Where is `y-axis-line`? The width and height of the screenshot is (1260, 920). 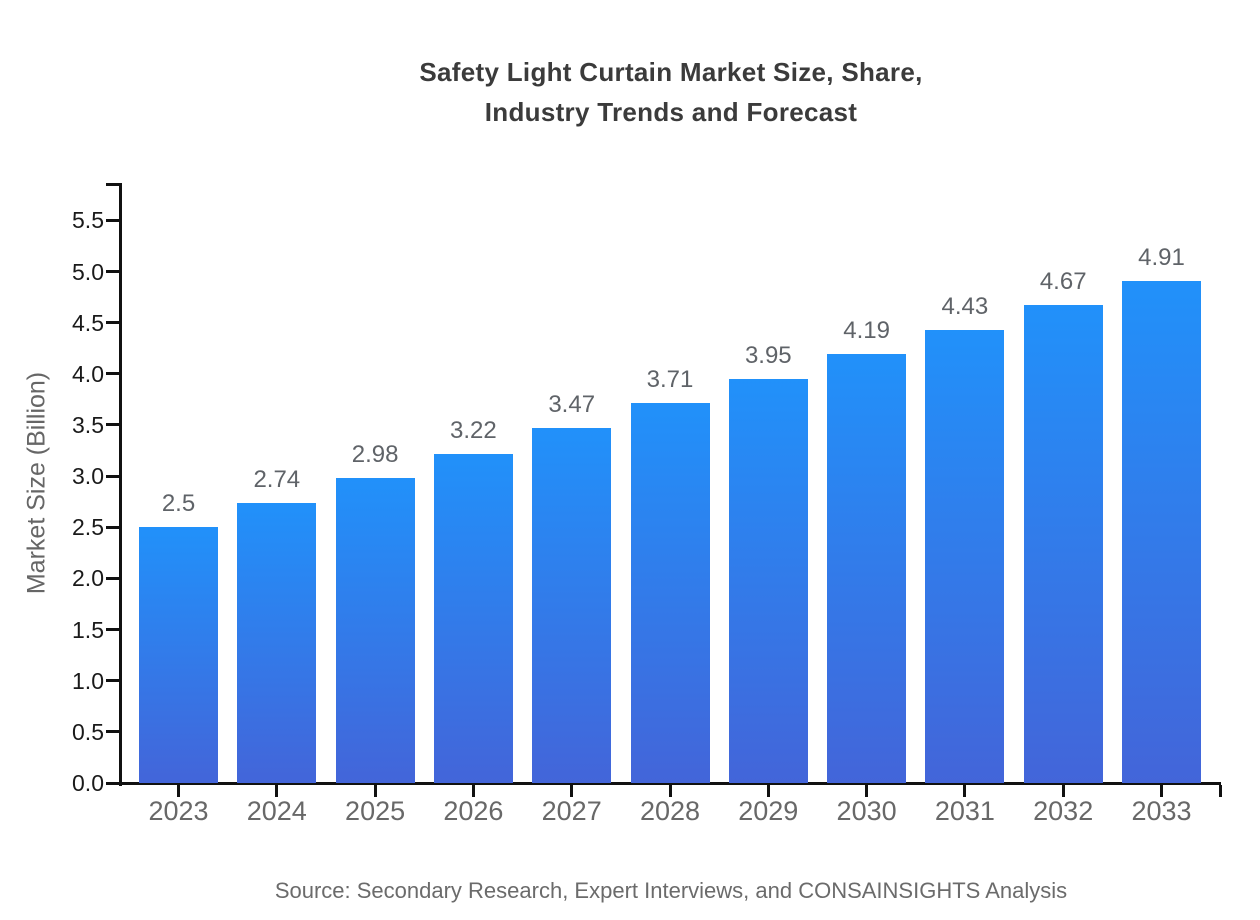 y-axis-line is located at coordinates (120, 484).